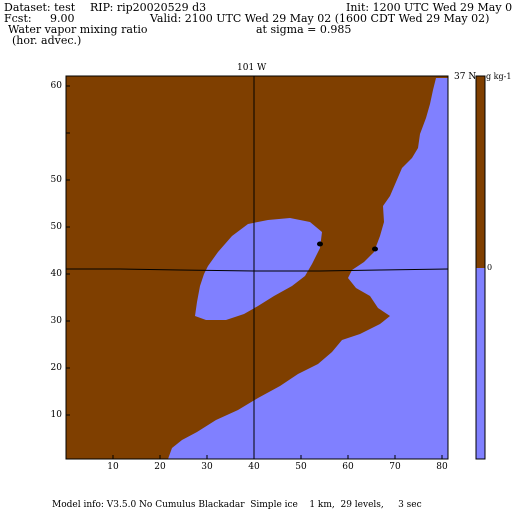 This screenshot has width=512, height=512. Describe the element at coordinates (160, 467) in the screenshot. I see `x-tick-label: 20` at that location.